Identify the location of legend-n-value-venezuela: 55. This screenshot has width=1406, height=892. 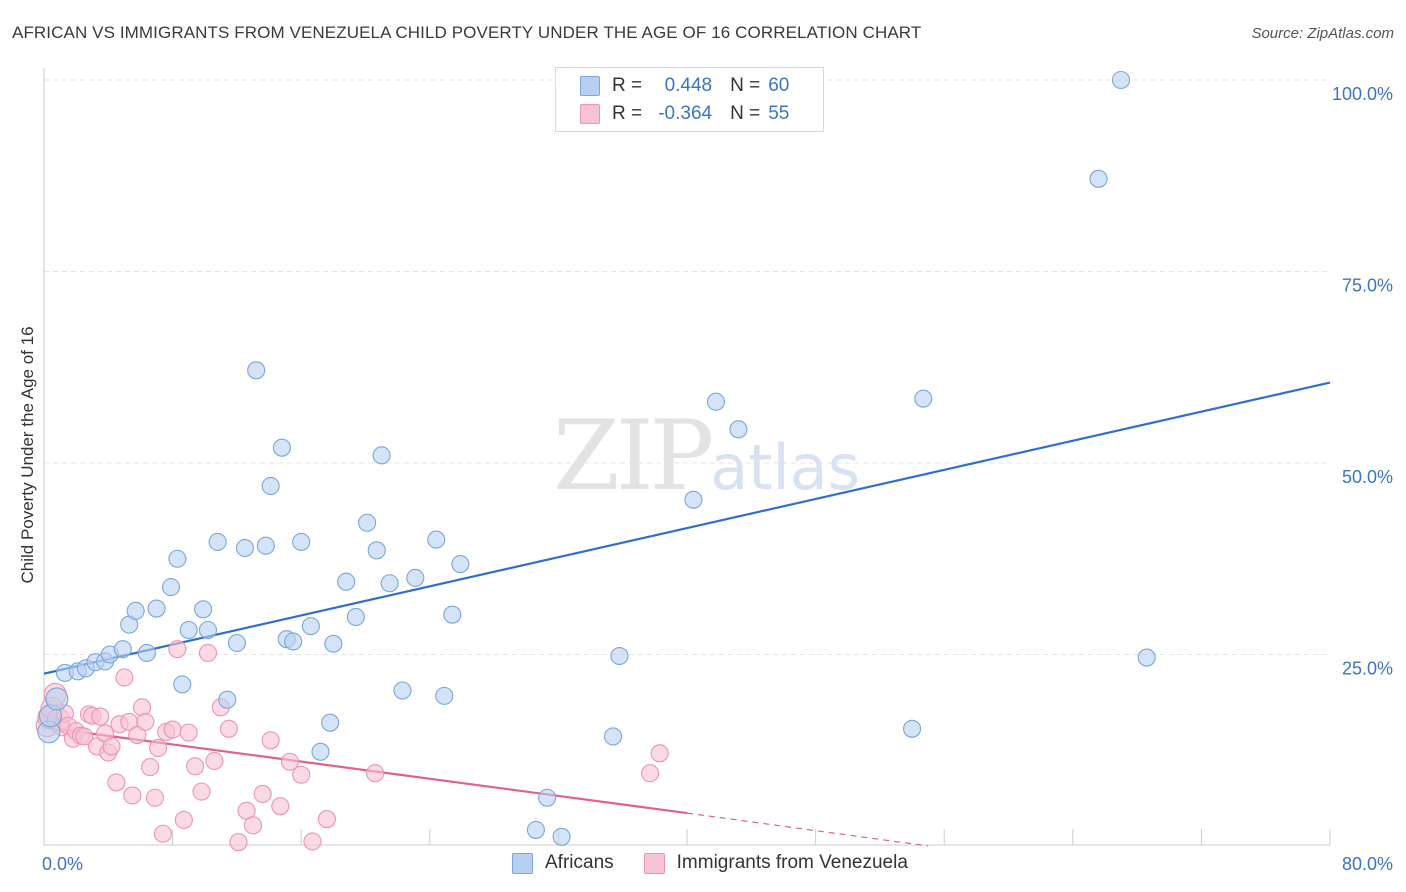
(779, 113).